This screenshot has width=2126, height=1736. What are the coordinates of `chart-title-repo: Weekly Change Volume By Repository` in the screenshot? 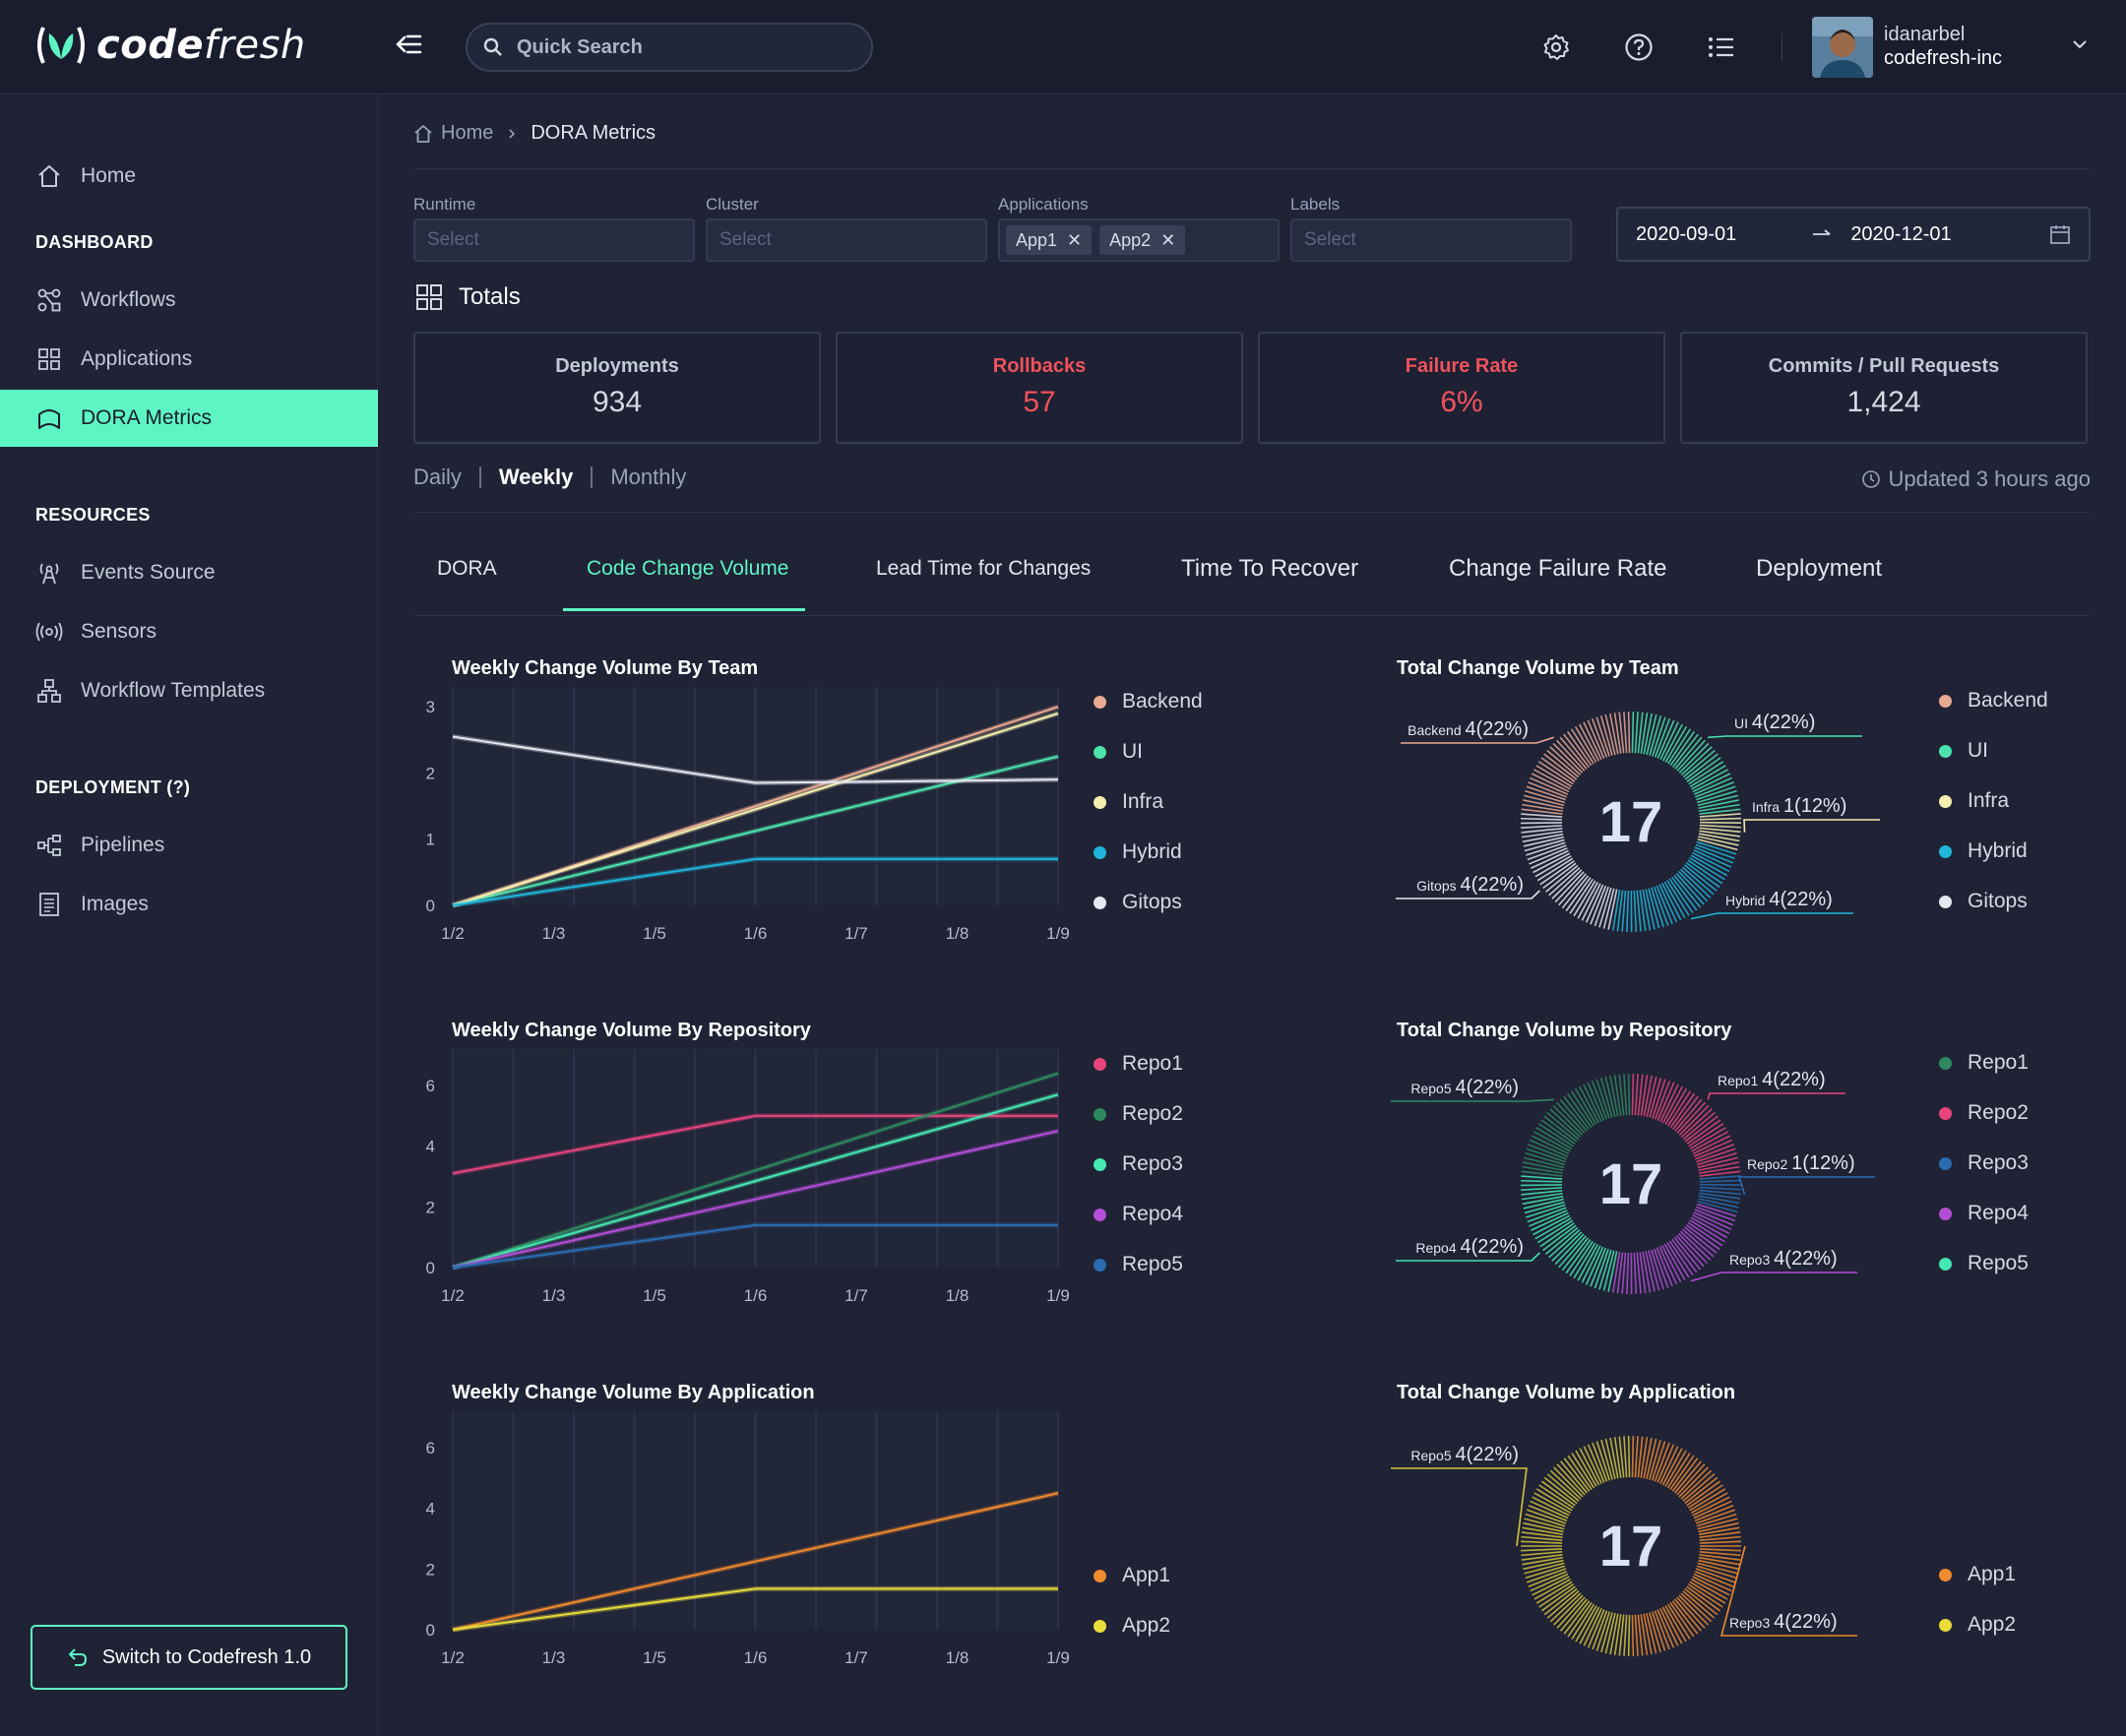 It's located at (631, 1030).